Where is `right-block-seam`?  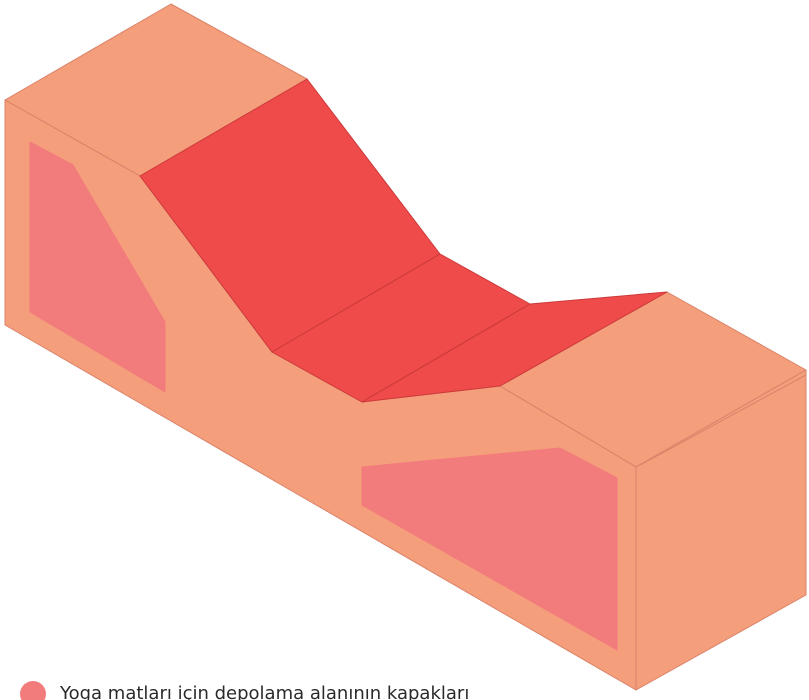 right-block-seam is located at coordinates (723, 420).